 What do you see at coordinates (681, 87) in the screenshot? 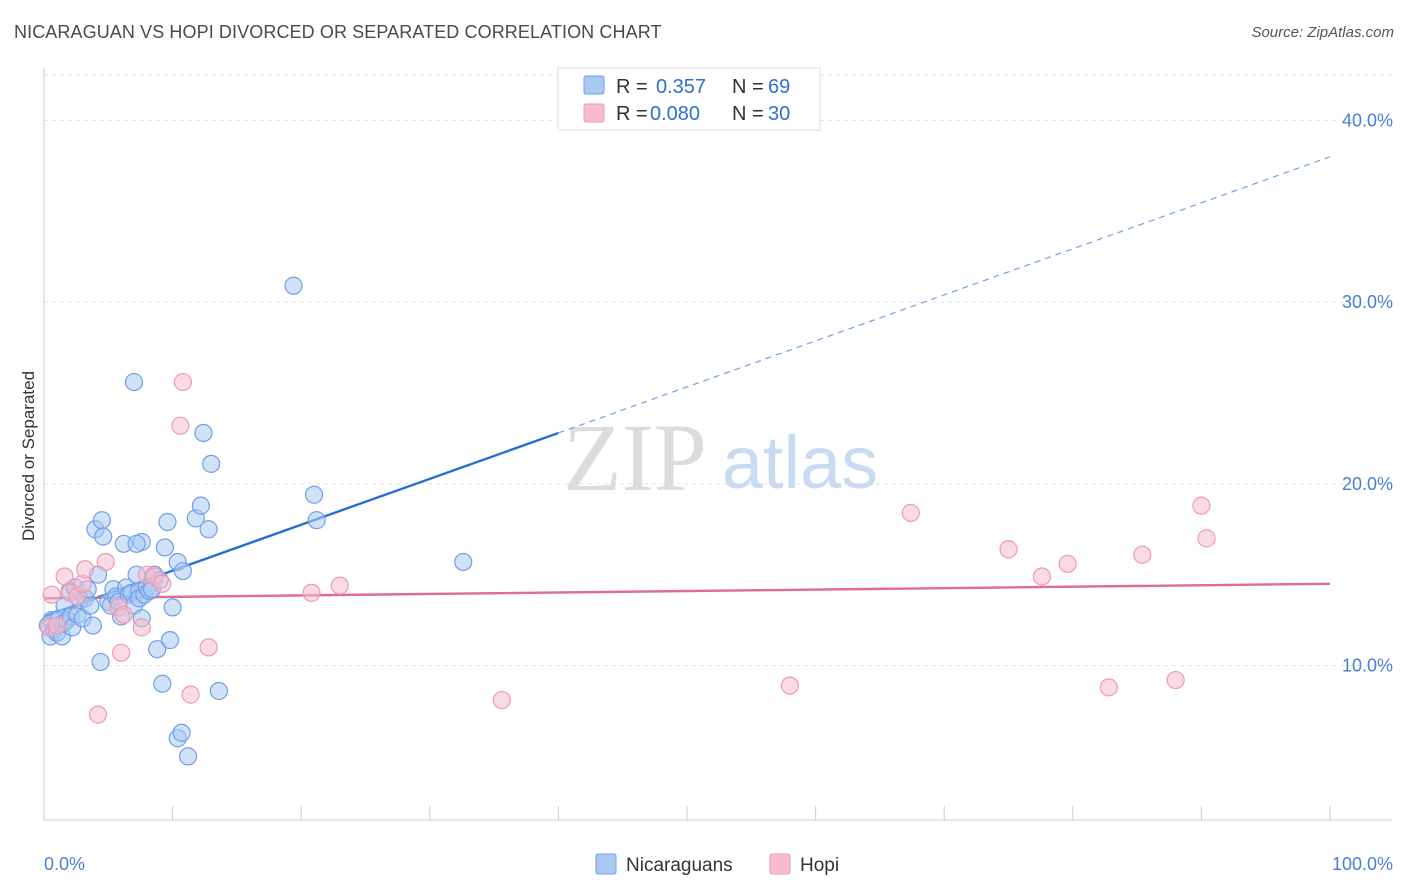
I see `legend-r-value: 0.357` at bounding box center [681, 87].